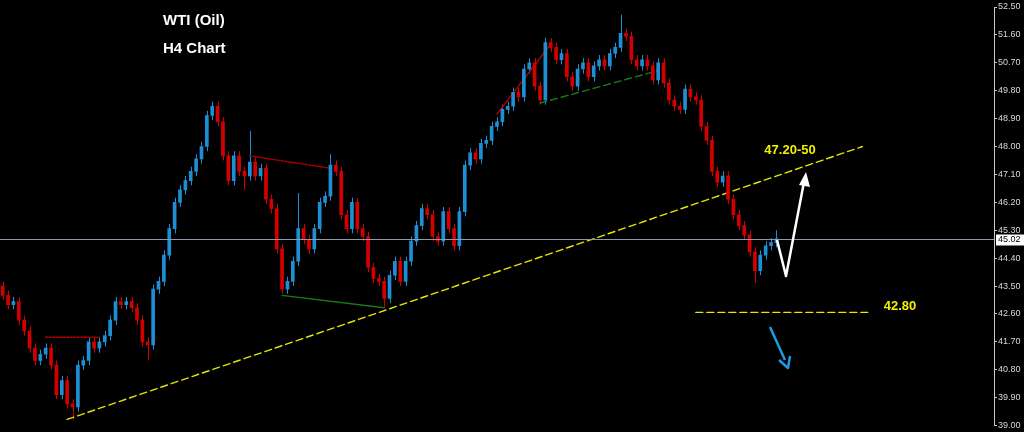 This screenshot has width=1024, height=432. Describe the element at coordinates (1009, 397) in the screenshot. I see `y-tick-label: 39.90` at that location.